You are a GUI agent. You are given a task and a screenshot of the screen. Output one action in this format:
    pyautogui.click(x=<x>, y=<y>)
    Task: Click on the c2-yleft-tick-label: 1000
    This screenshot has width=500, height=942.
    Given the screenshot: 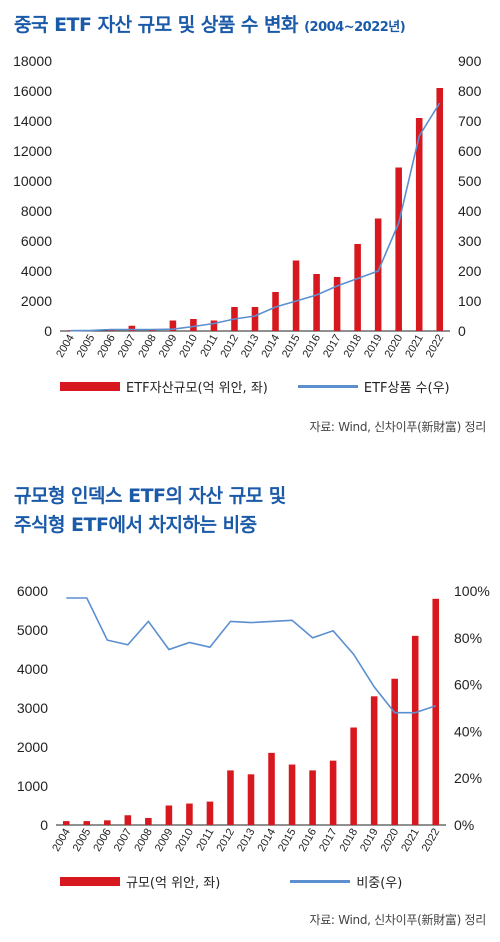 What is the action you would take?
    pyautogui.click(x=32, y=786)
    